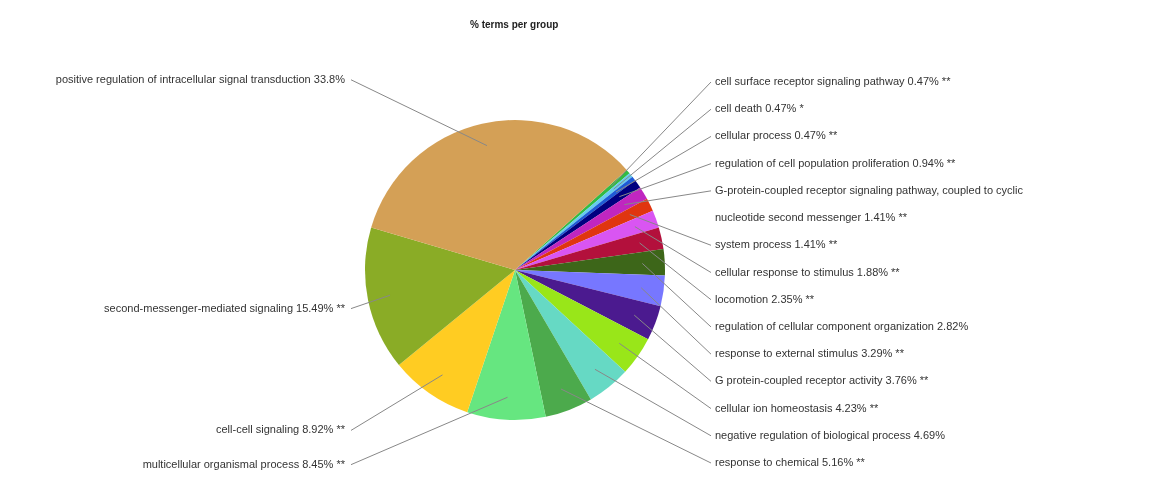 This screenshot has width=1159, height=477. I want to click on slice-label: second-messenger-mediated signaling 15.49% **, so click(225, 307).